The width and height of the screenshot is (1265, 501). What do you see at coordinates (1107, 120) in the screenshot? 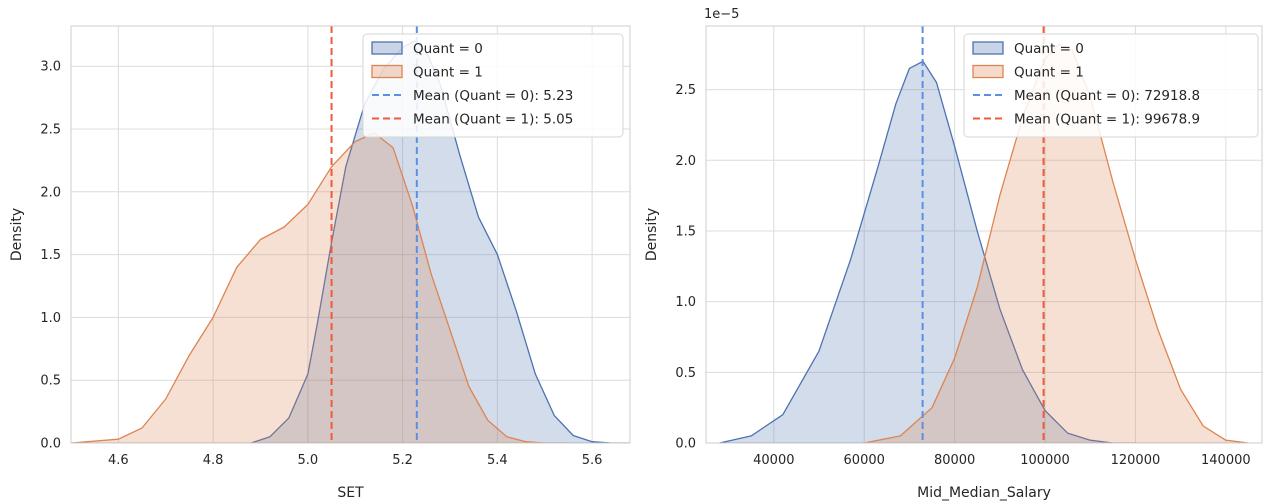
I see `legend-label: Mean (Quant = 1): 99678.9` at bounding box center [1107, 120].